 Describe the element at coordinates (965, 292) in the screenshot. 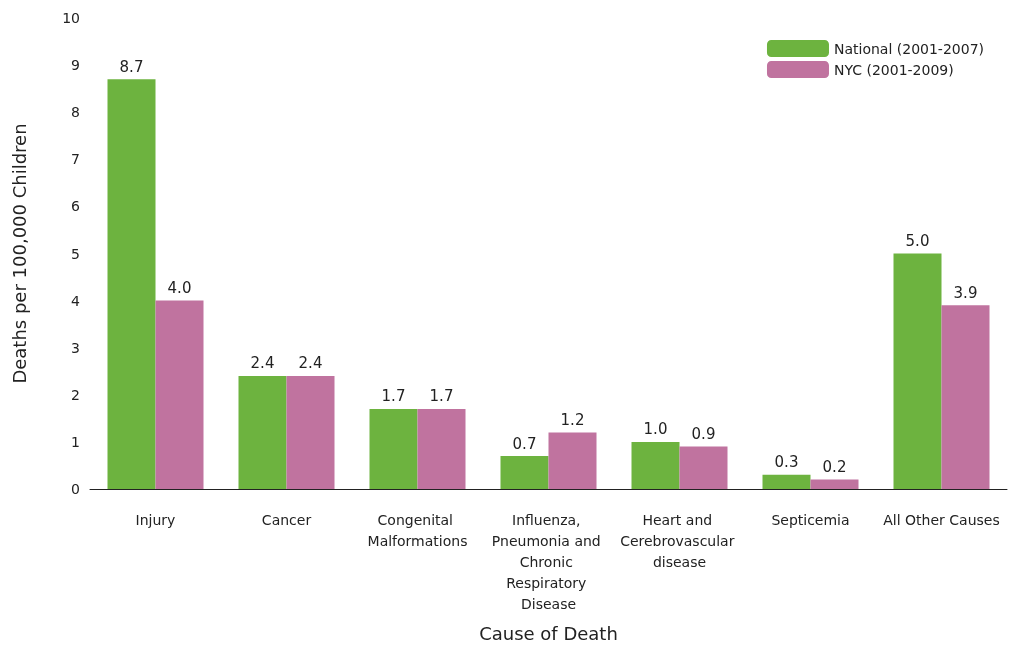

I see `data-label: 3.9` at that location.